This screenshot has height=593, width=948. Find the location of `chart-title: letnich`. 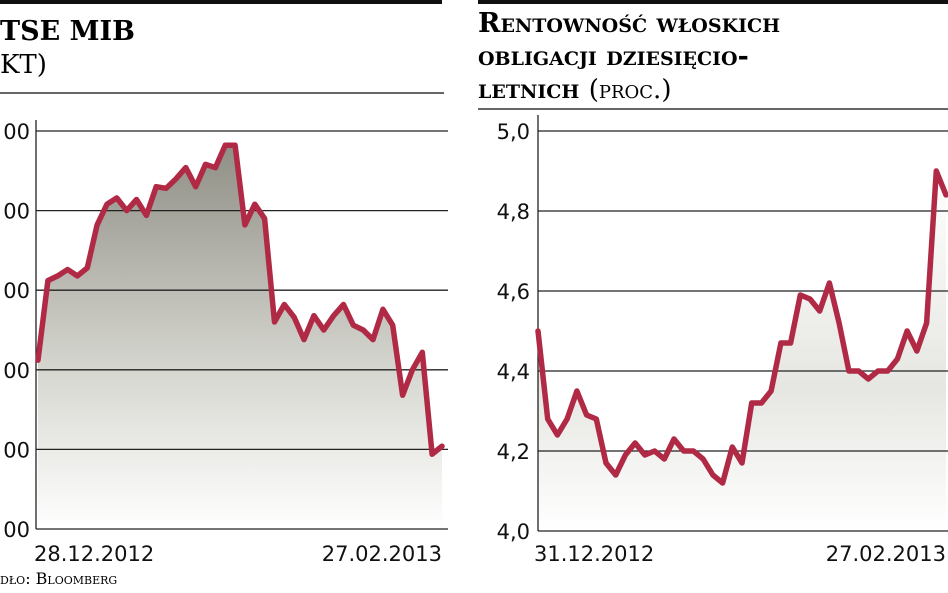

chart-title: letnich is located at coordinates (528, 89).